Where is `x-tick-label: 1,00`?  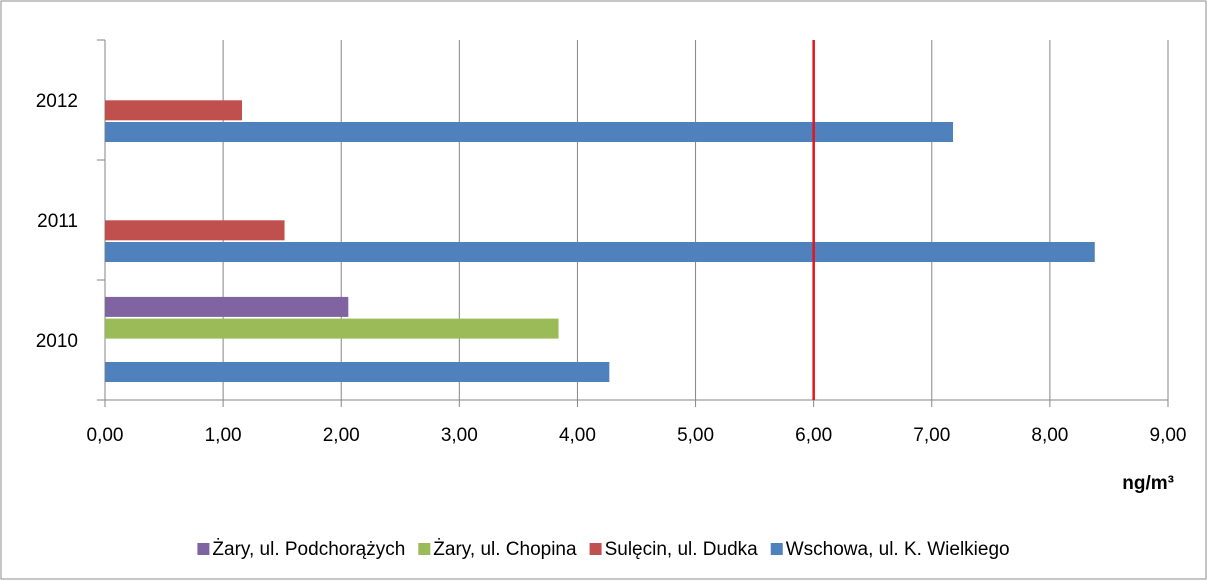 x-tick-label: 1,00 is located at coordinates (223, 435).